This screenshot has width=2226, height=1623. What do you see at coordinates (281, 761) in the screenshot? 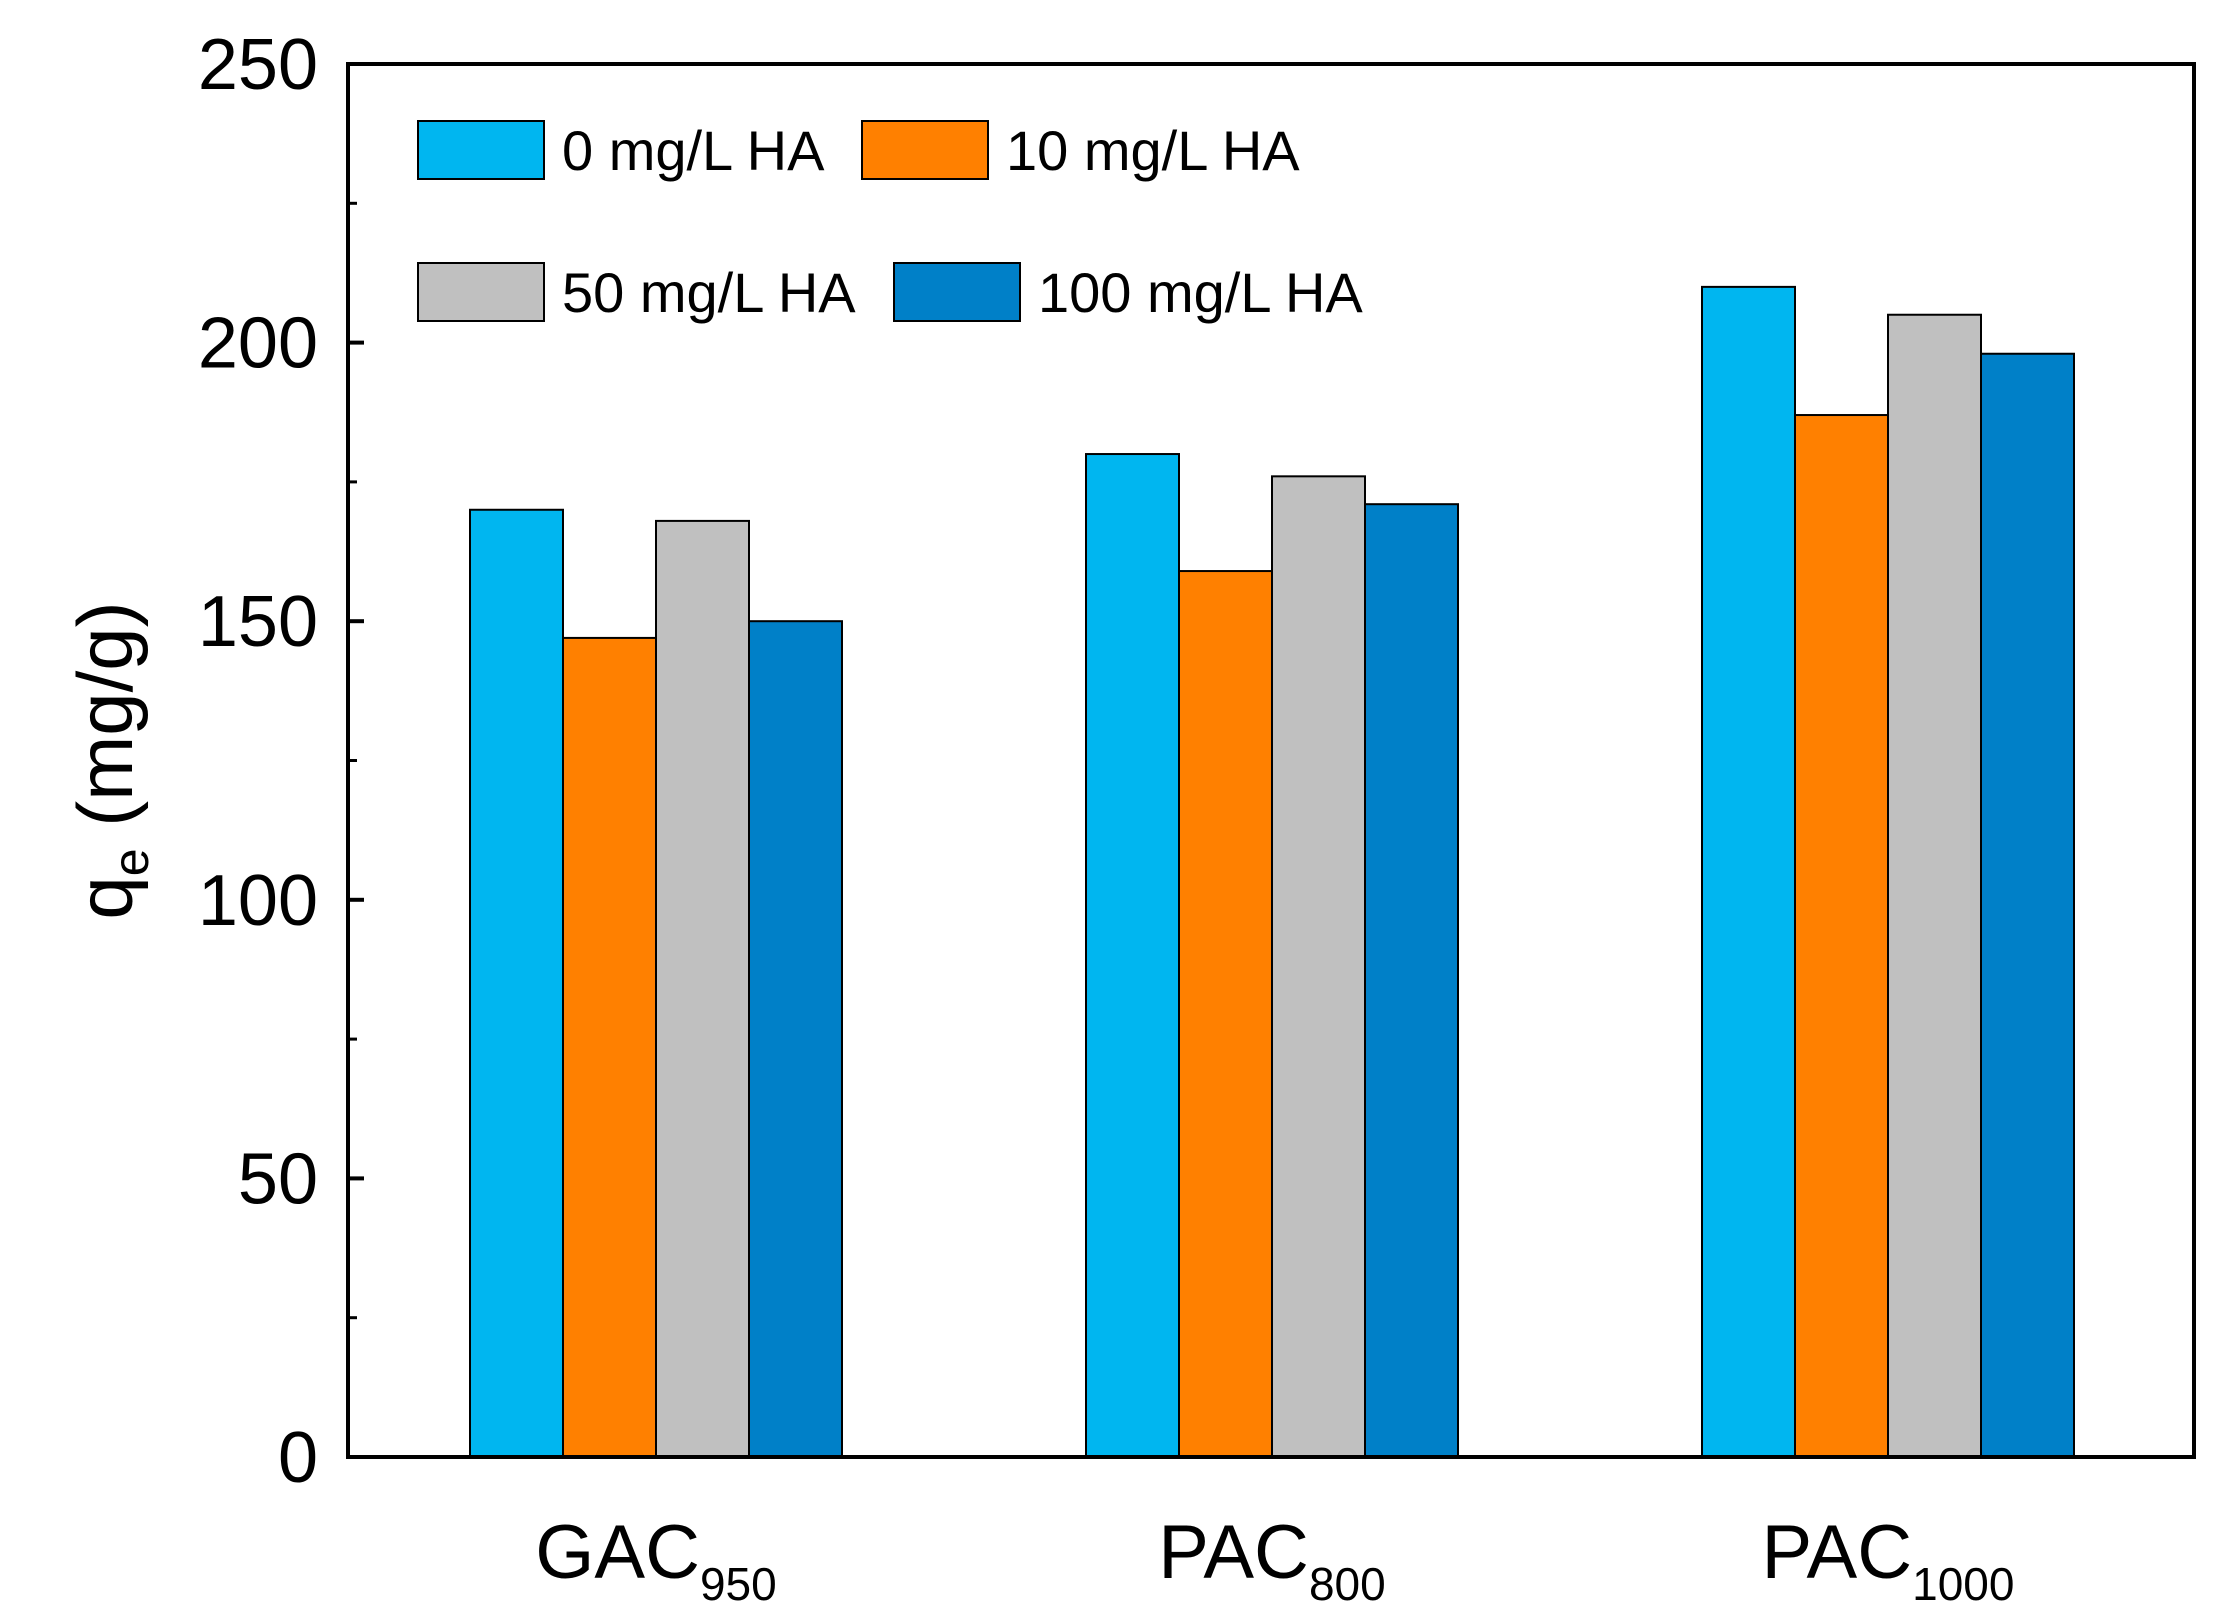
I see `y-axis-ticks: 0 50 100 150 200 250` at bounding box center [281, 761].